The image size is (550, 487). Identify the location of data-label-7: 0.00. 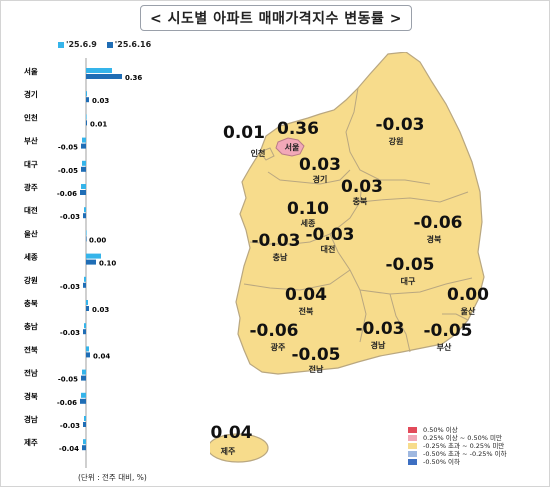
(97, 240).